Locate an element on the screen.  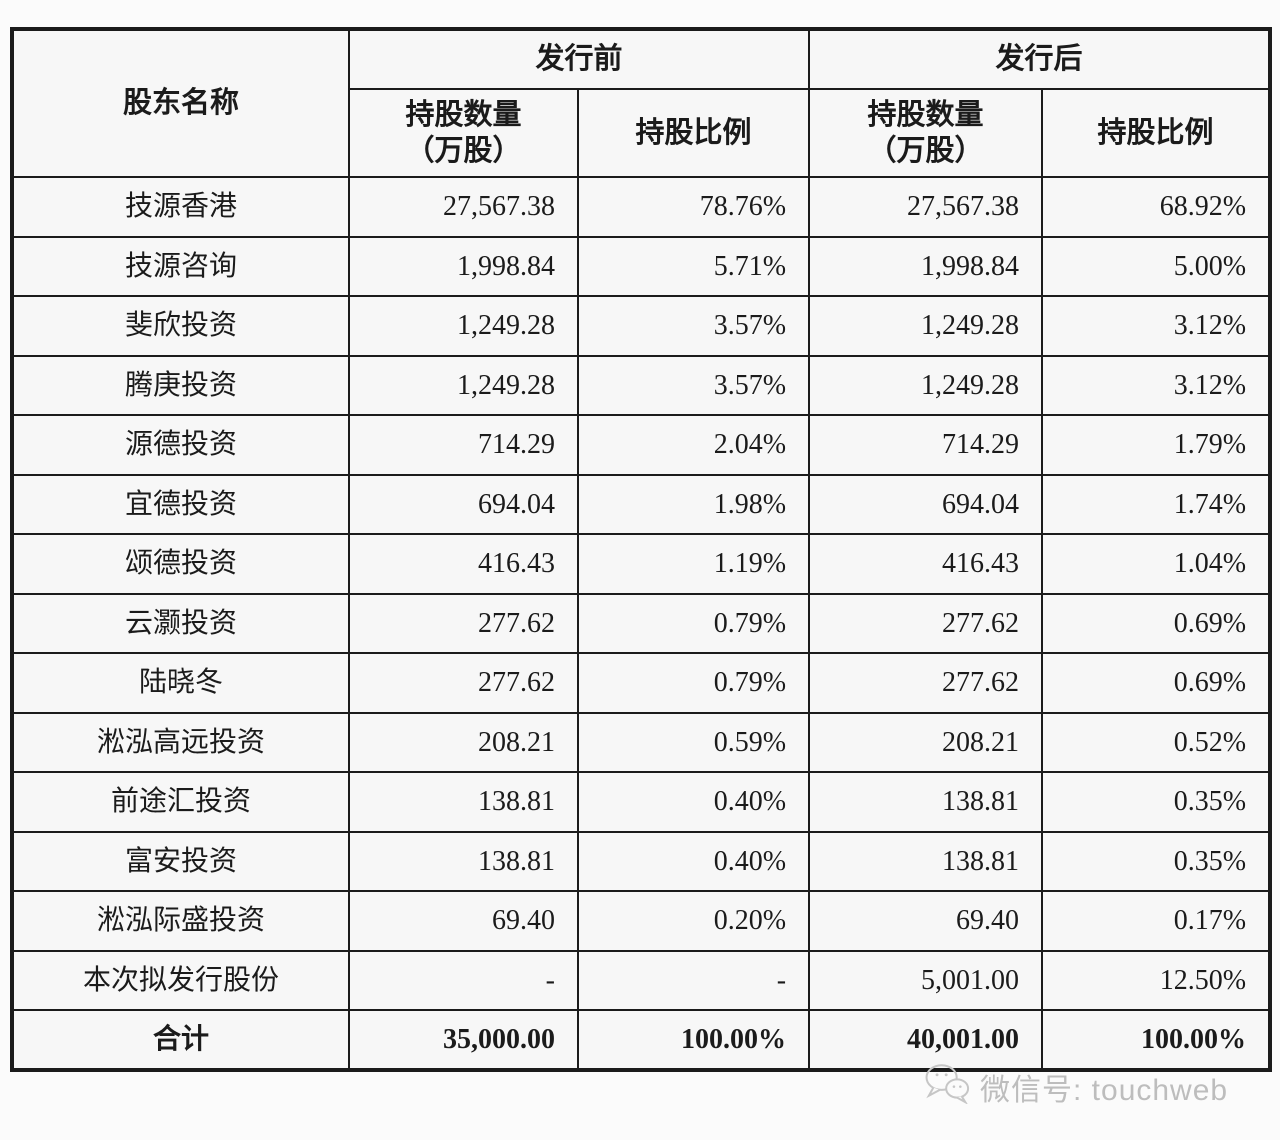
table-row: 本次拟发行股份 - - 5,001.00 12.50% is located at coordinates (641, 980).